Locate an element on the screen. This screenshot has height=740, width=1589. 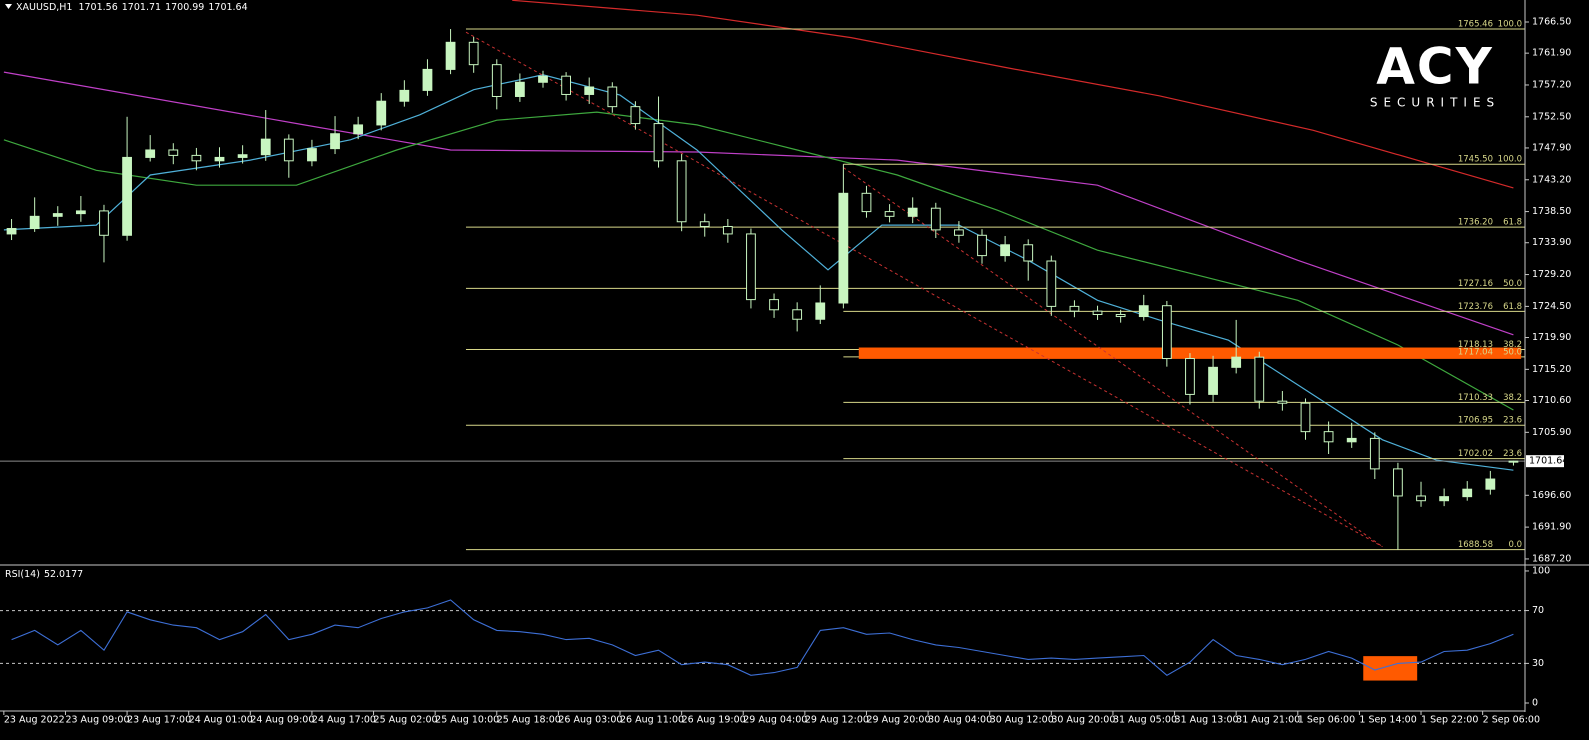
x-tick-label: 23 Aug 2022 is located at coordinates (34, 720).